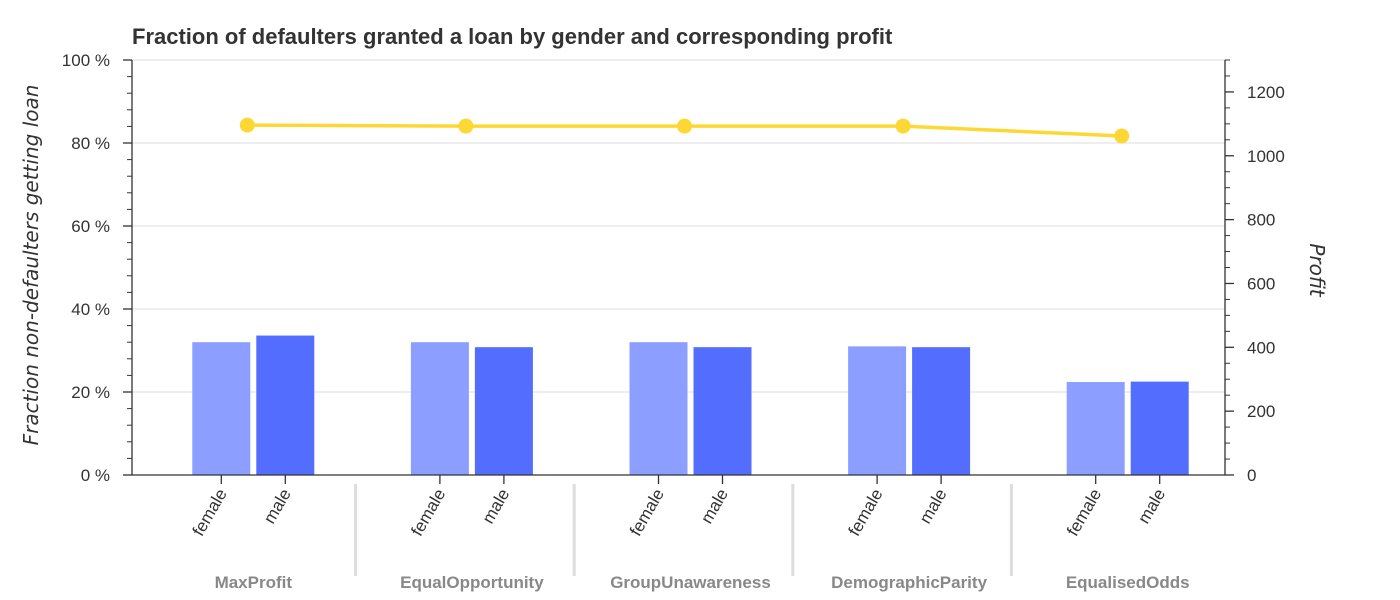 Image resolution: width=1400 pixels, height=600 pixels. I want to click on y-tick-label: 60 %, so click(90, 226).